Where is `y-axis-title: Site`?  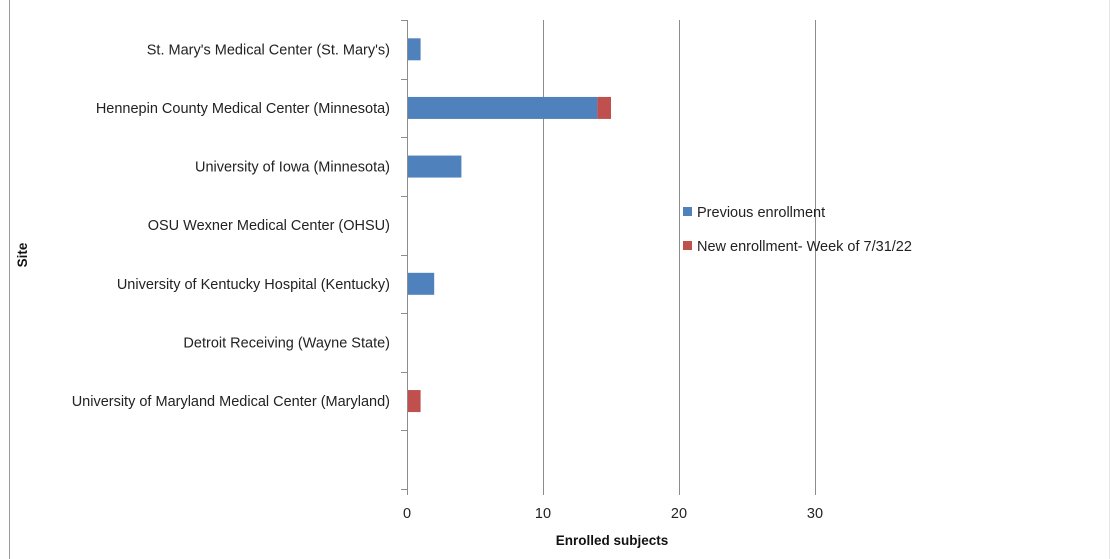
y-axis-title: Site is located at coordinates (22, 254).